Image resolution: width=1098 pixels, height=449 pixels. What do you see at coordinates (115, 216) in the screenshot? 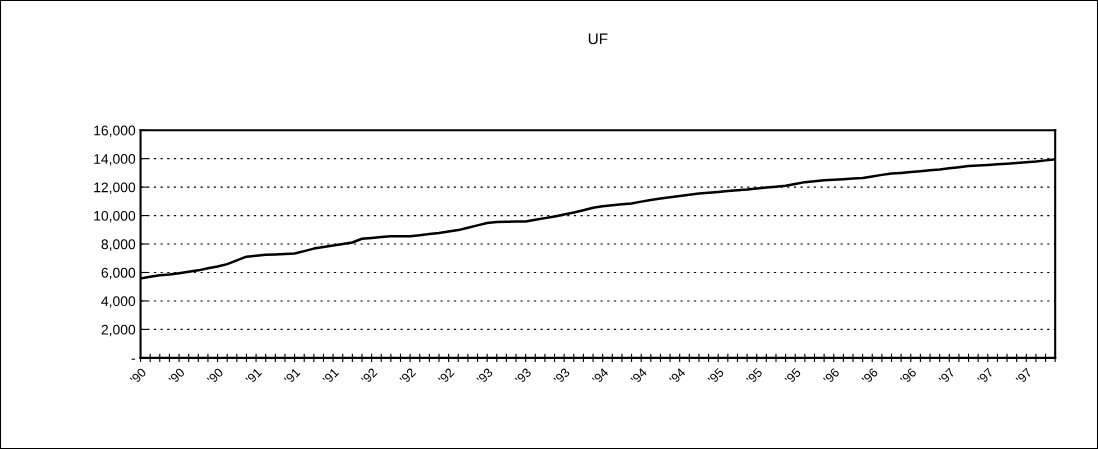
I see `y-tick-label: 10,000` at bounding box center [115, 216].